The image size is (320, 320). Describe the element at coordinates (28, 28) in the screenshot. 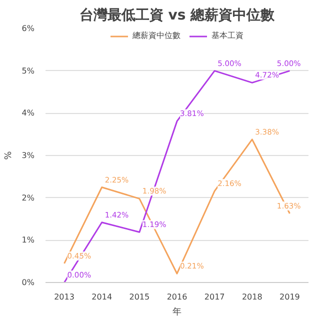

I see `y-tick-label: 6%` at that location.